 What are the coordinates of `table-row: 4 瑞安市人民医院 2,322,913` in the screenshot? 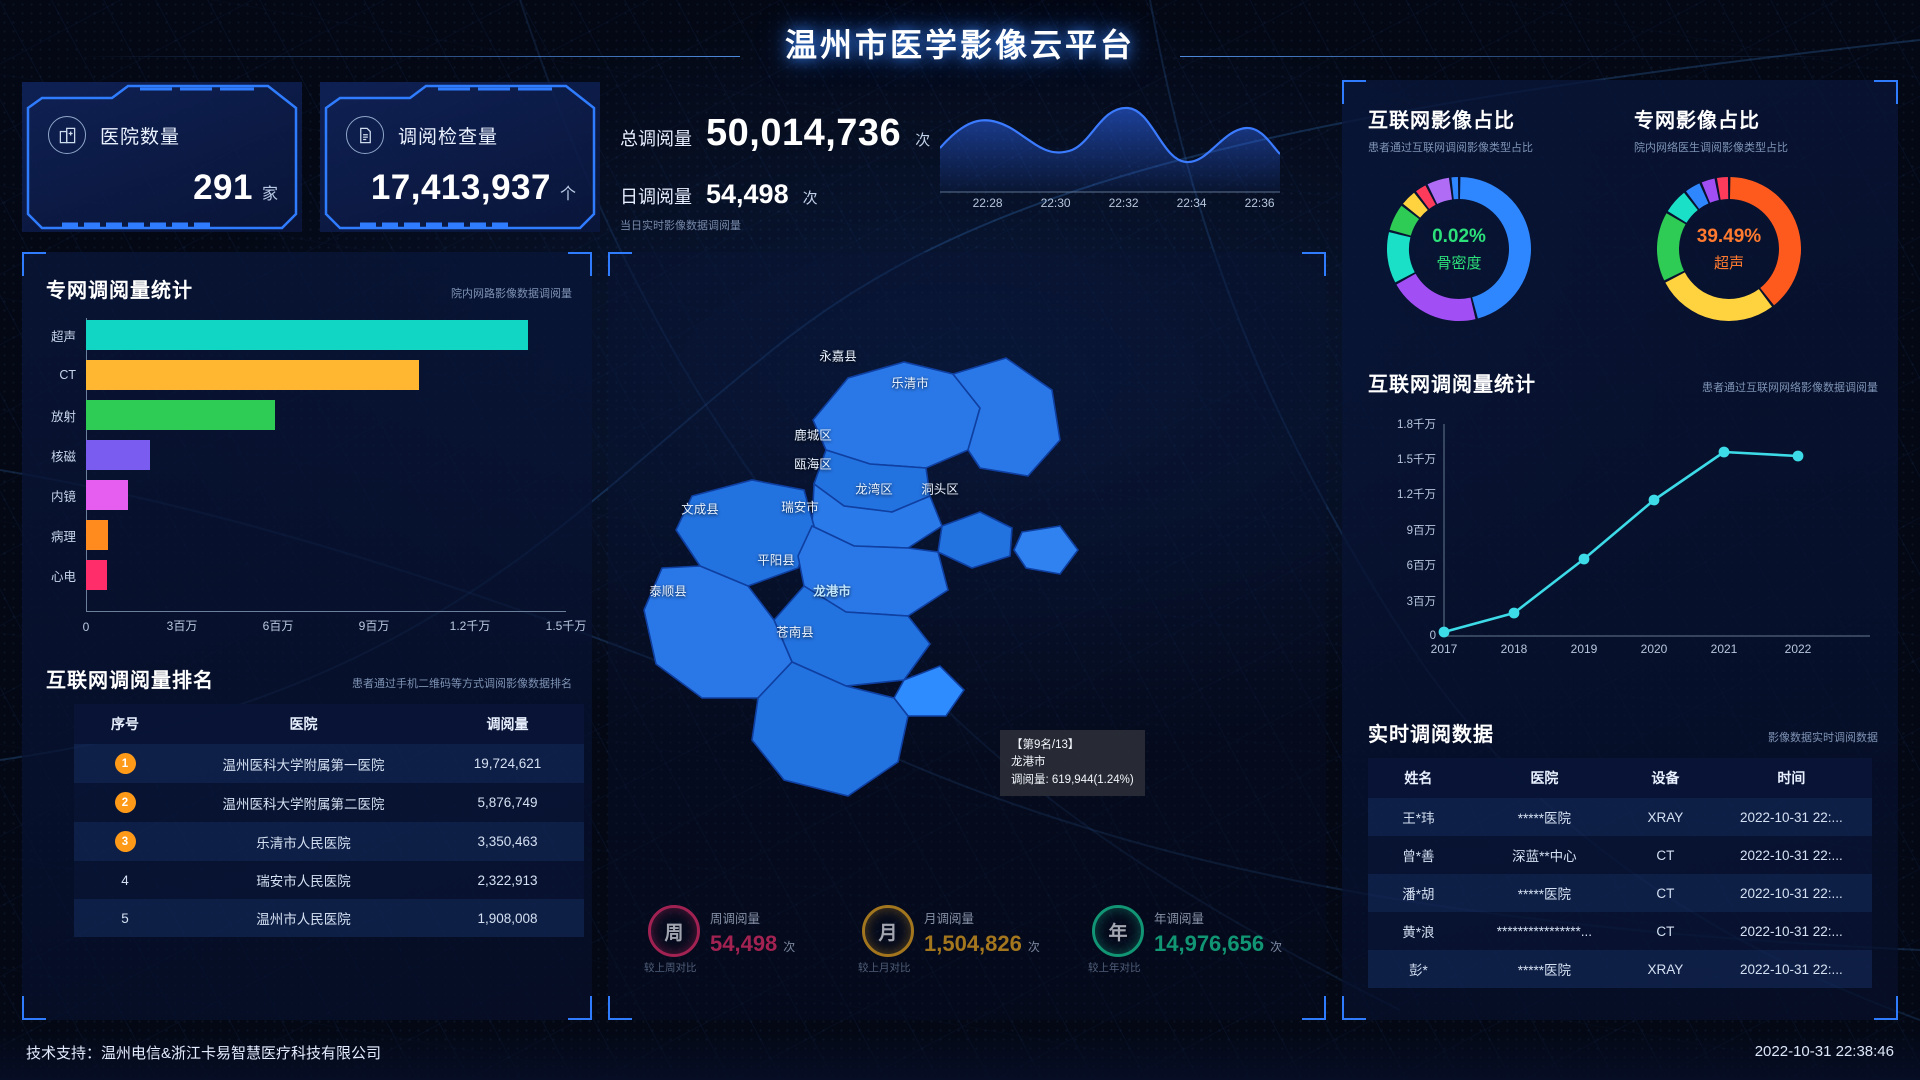 It's located at (329, 880).